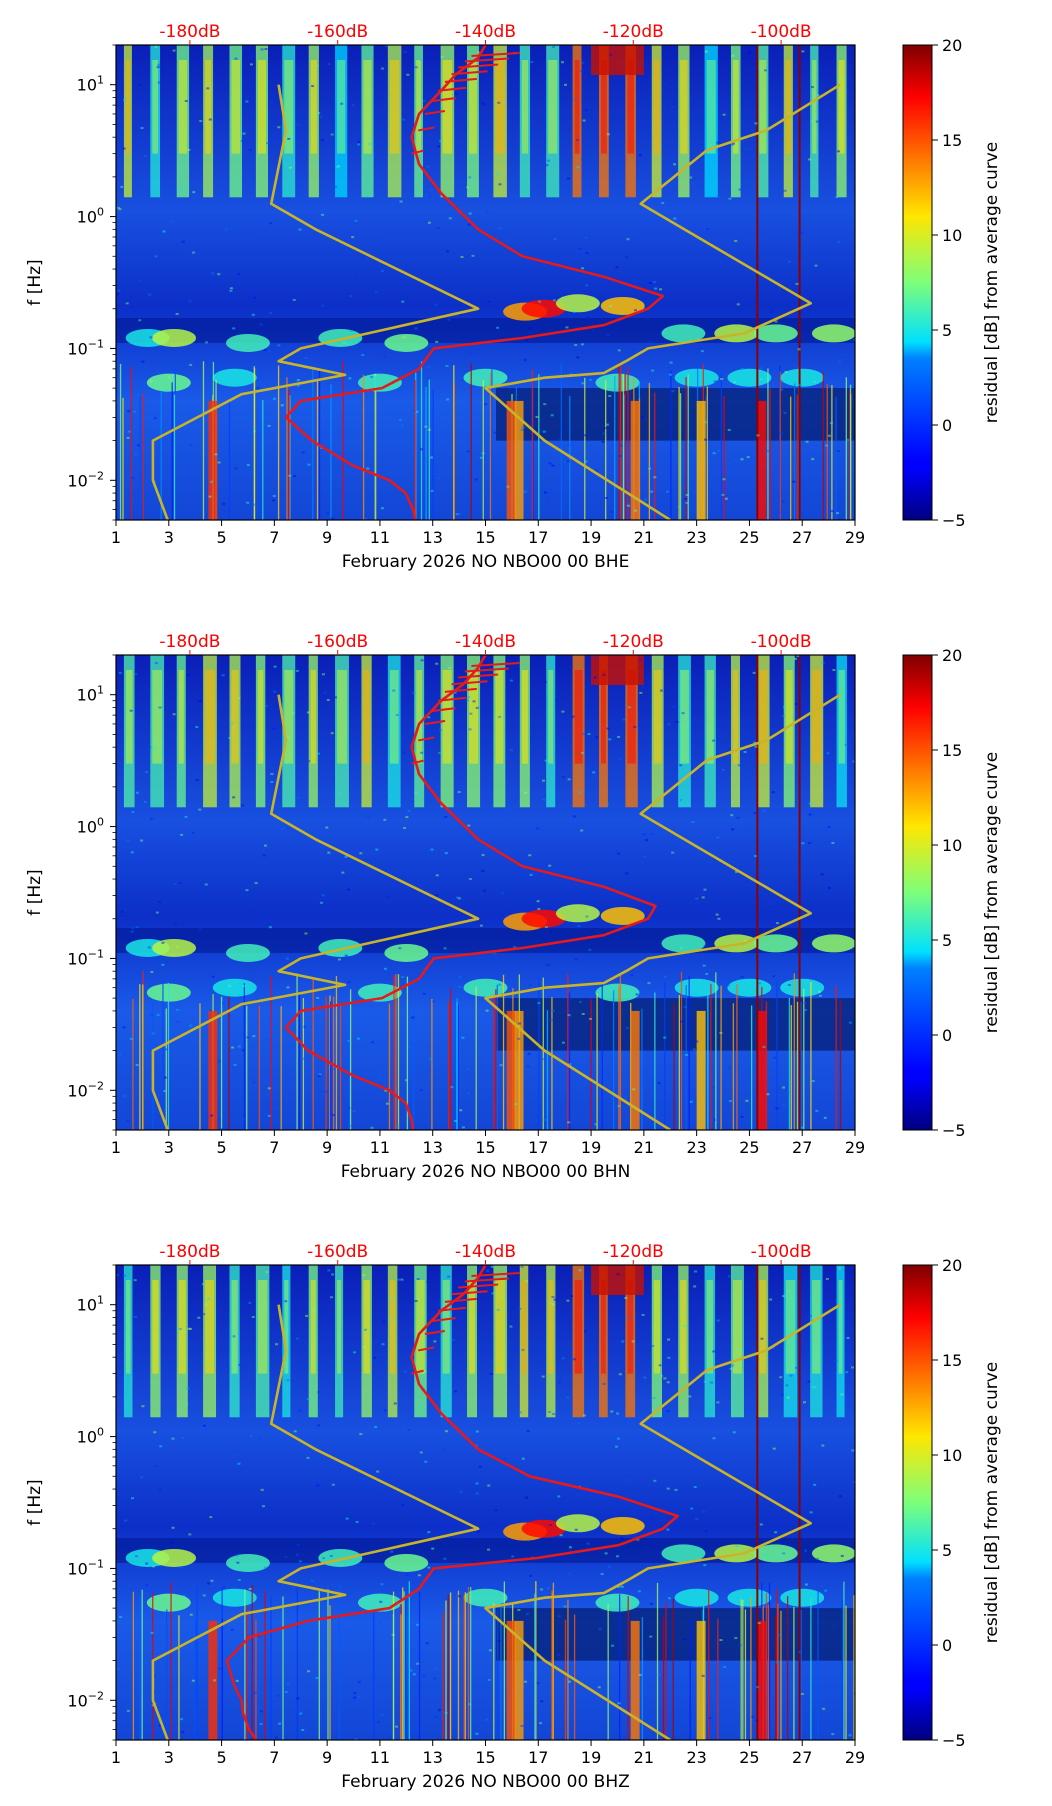 The image size is (1052, 1806). What do you see at coordinates (855, 1757) in the screenshot?
I see `x-tick-label: 29` at bounding box center [855, 1757].